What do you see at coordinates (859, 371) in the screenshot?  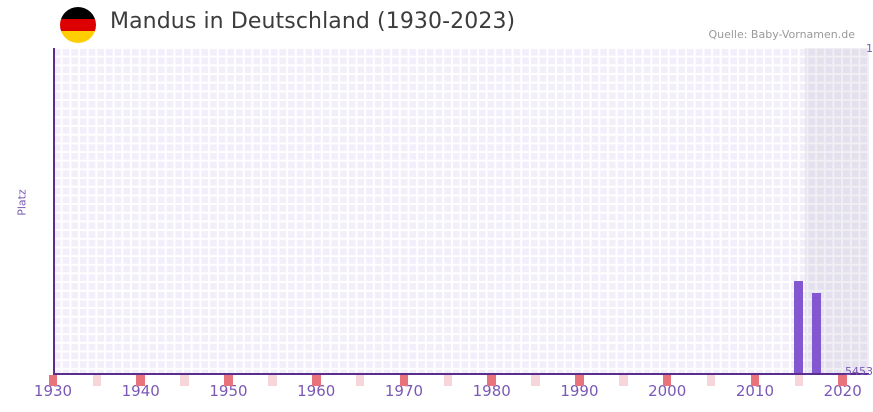 I see `y-axis-tick-bottom: 5453` at bounding box center [859, 371].